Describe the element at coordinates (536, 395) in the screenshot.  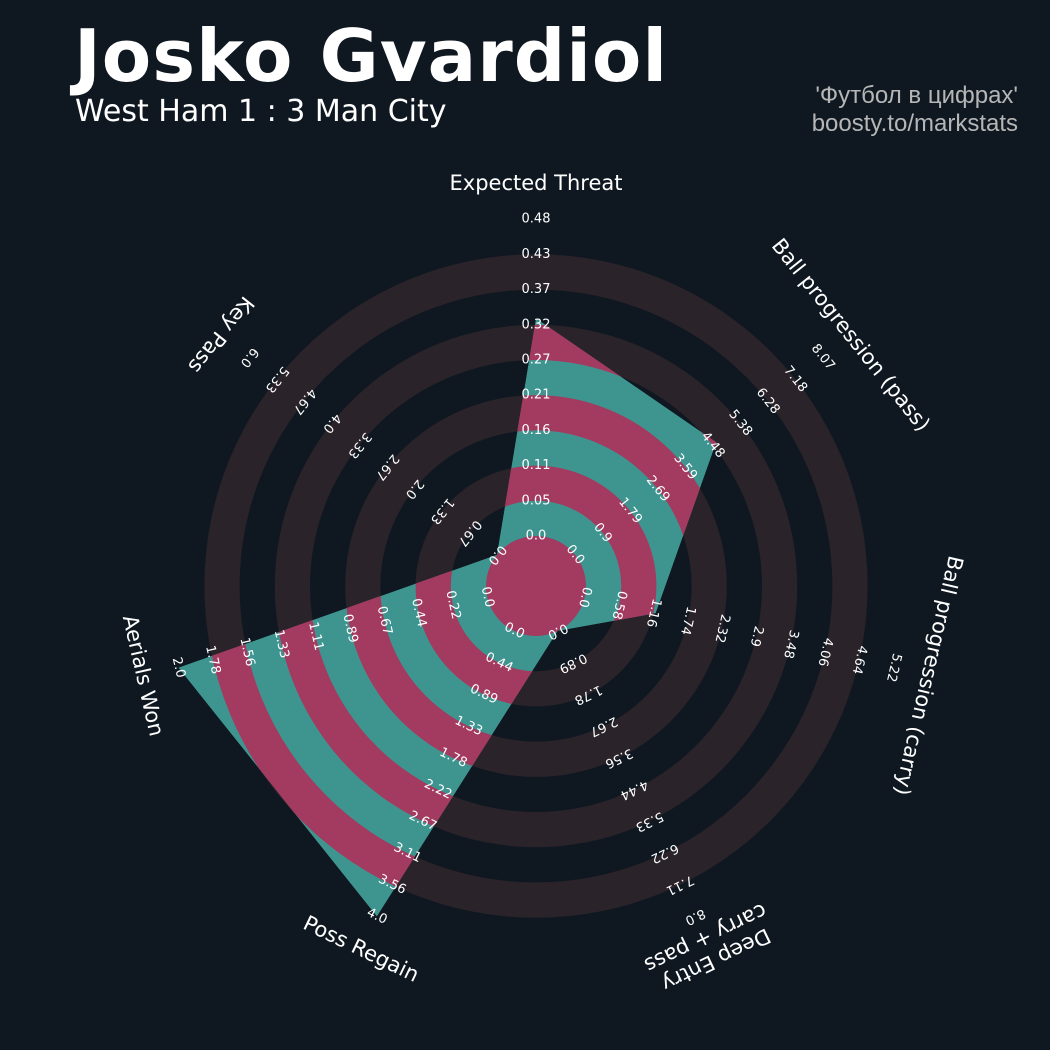
I see `tick-label: 0.21` at that location.